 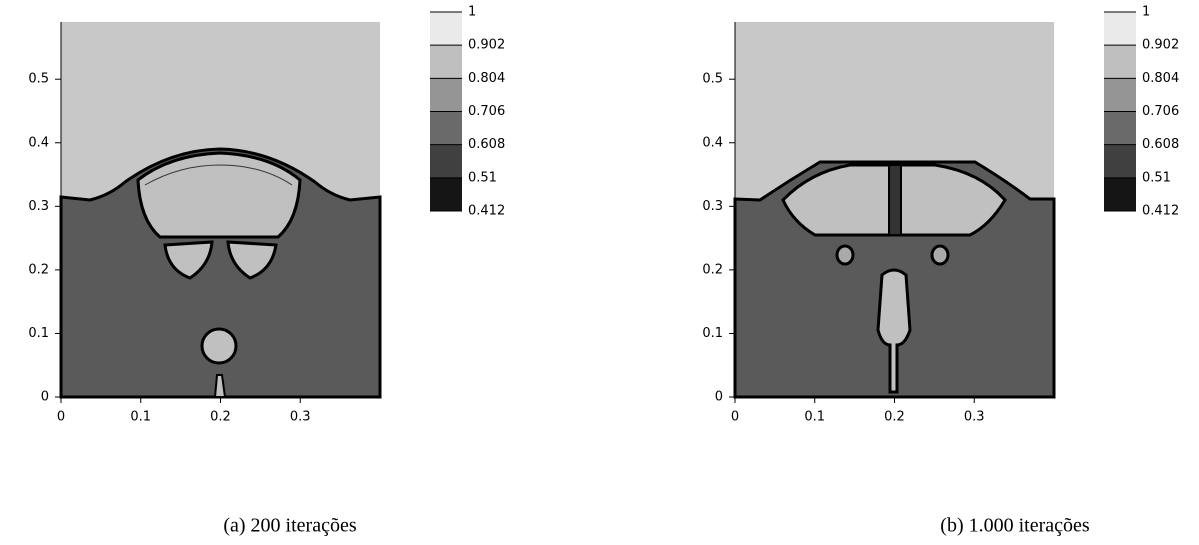 I want to click on caption: (b) 1.000 iterações, so click(x=1015, y=526).